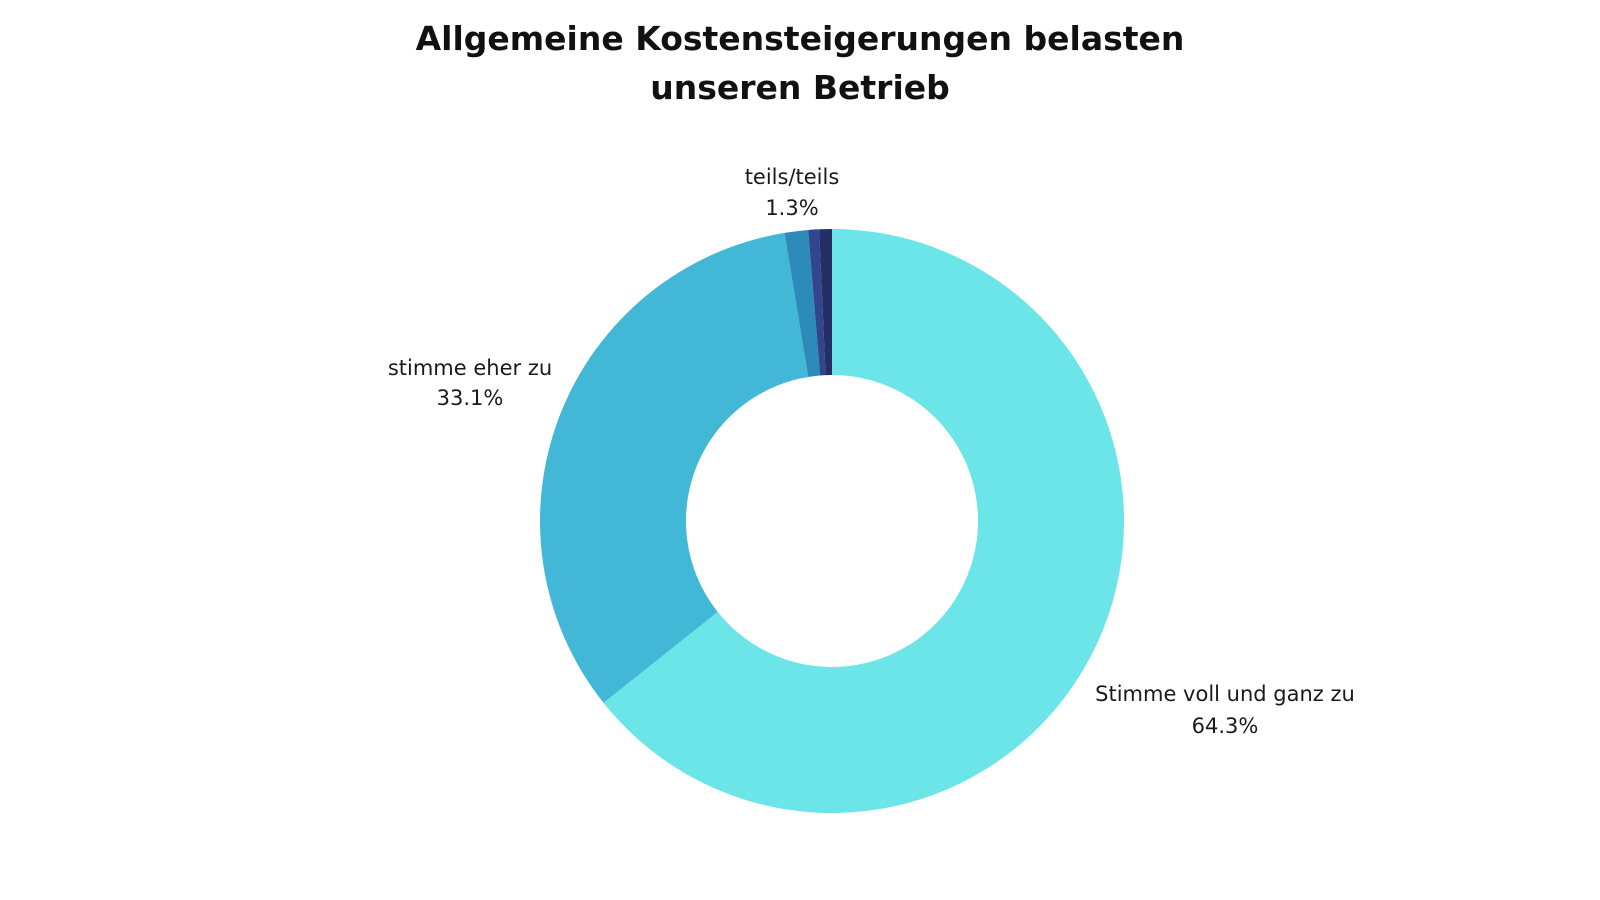 The image size is (1600, 900). I want to click on slice-label-stimme-voll-und-ganz-zu: Stimme voll und ganz zu 64.3%, so click(1225, 710).